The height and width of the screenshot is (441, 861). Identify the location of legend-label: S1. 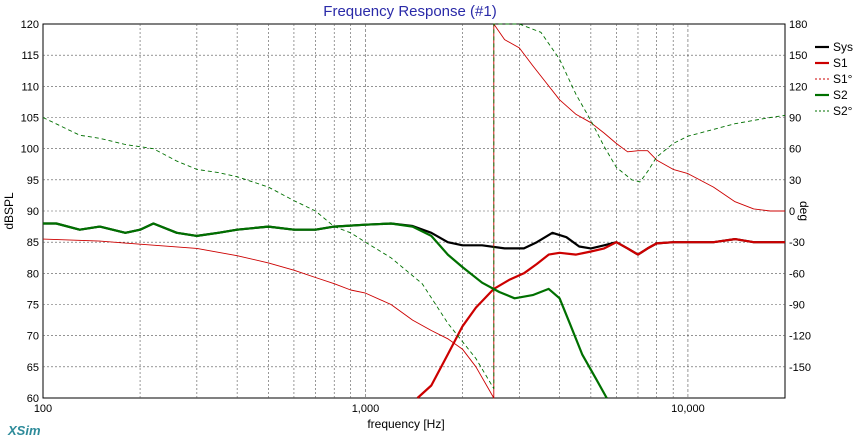
(840, 63).